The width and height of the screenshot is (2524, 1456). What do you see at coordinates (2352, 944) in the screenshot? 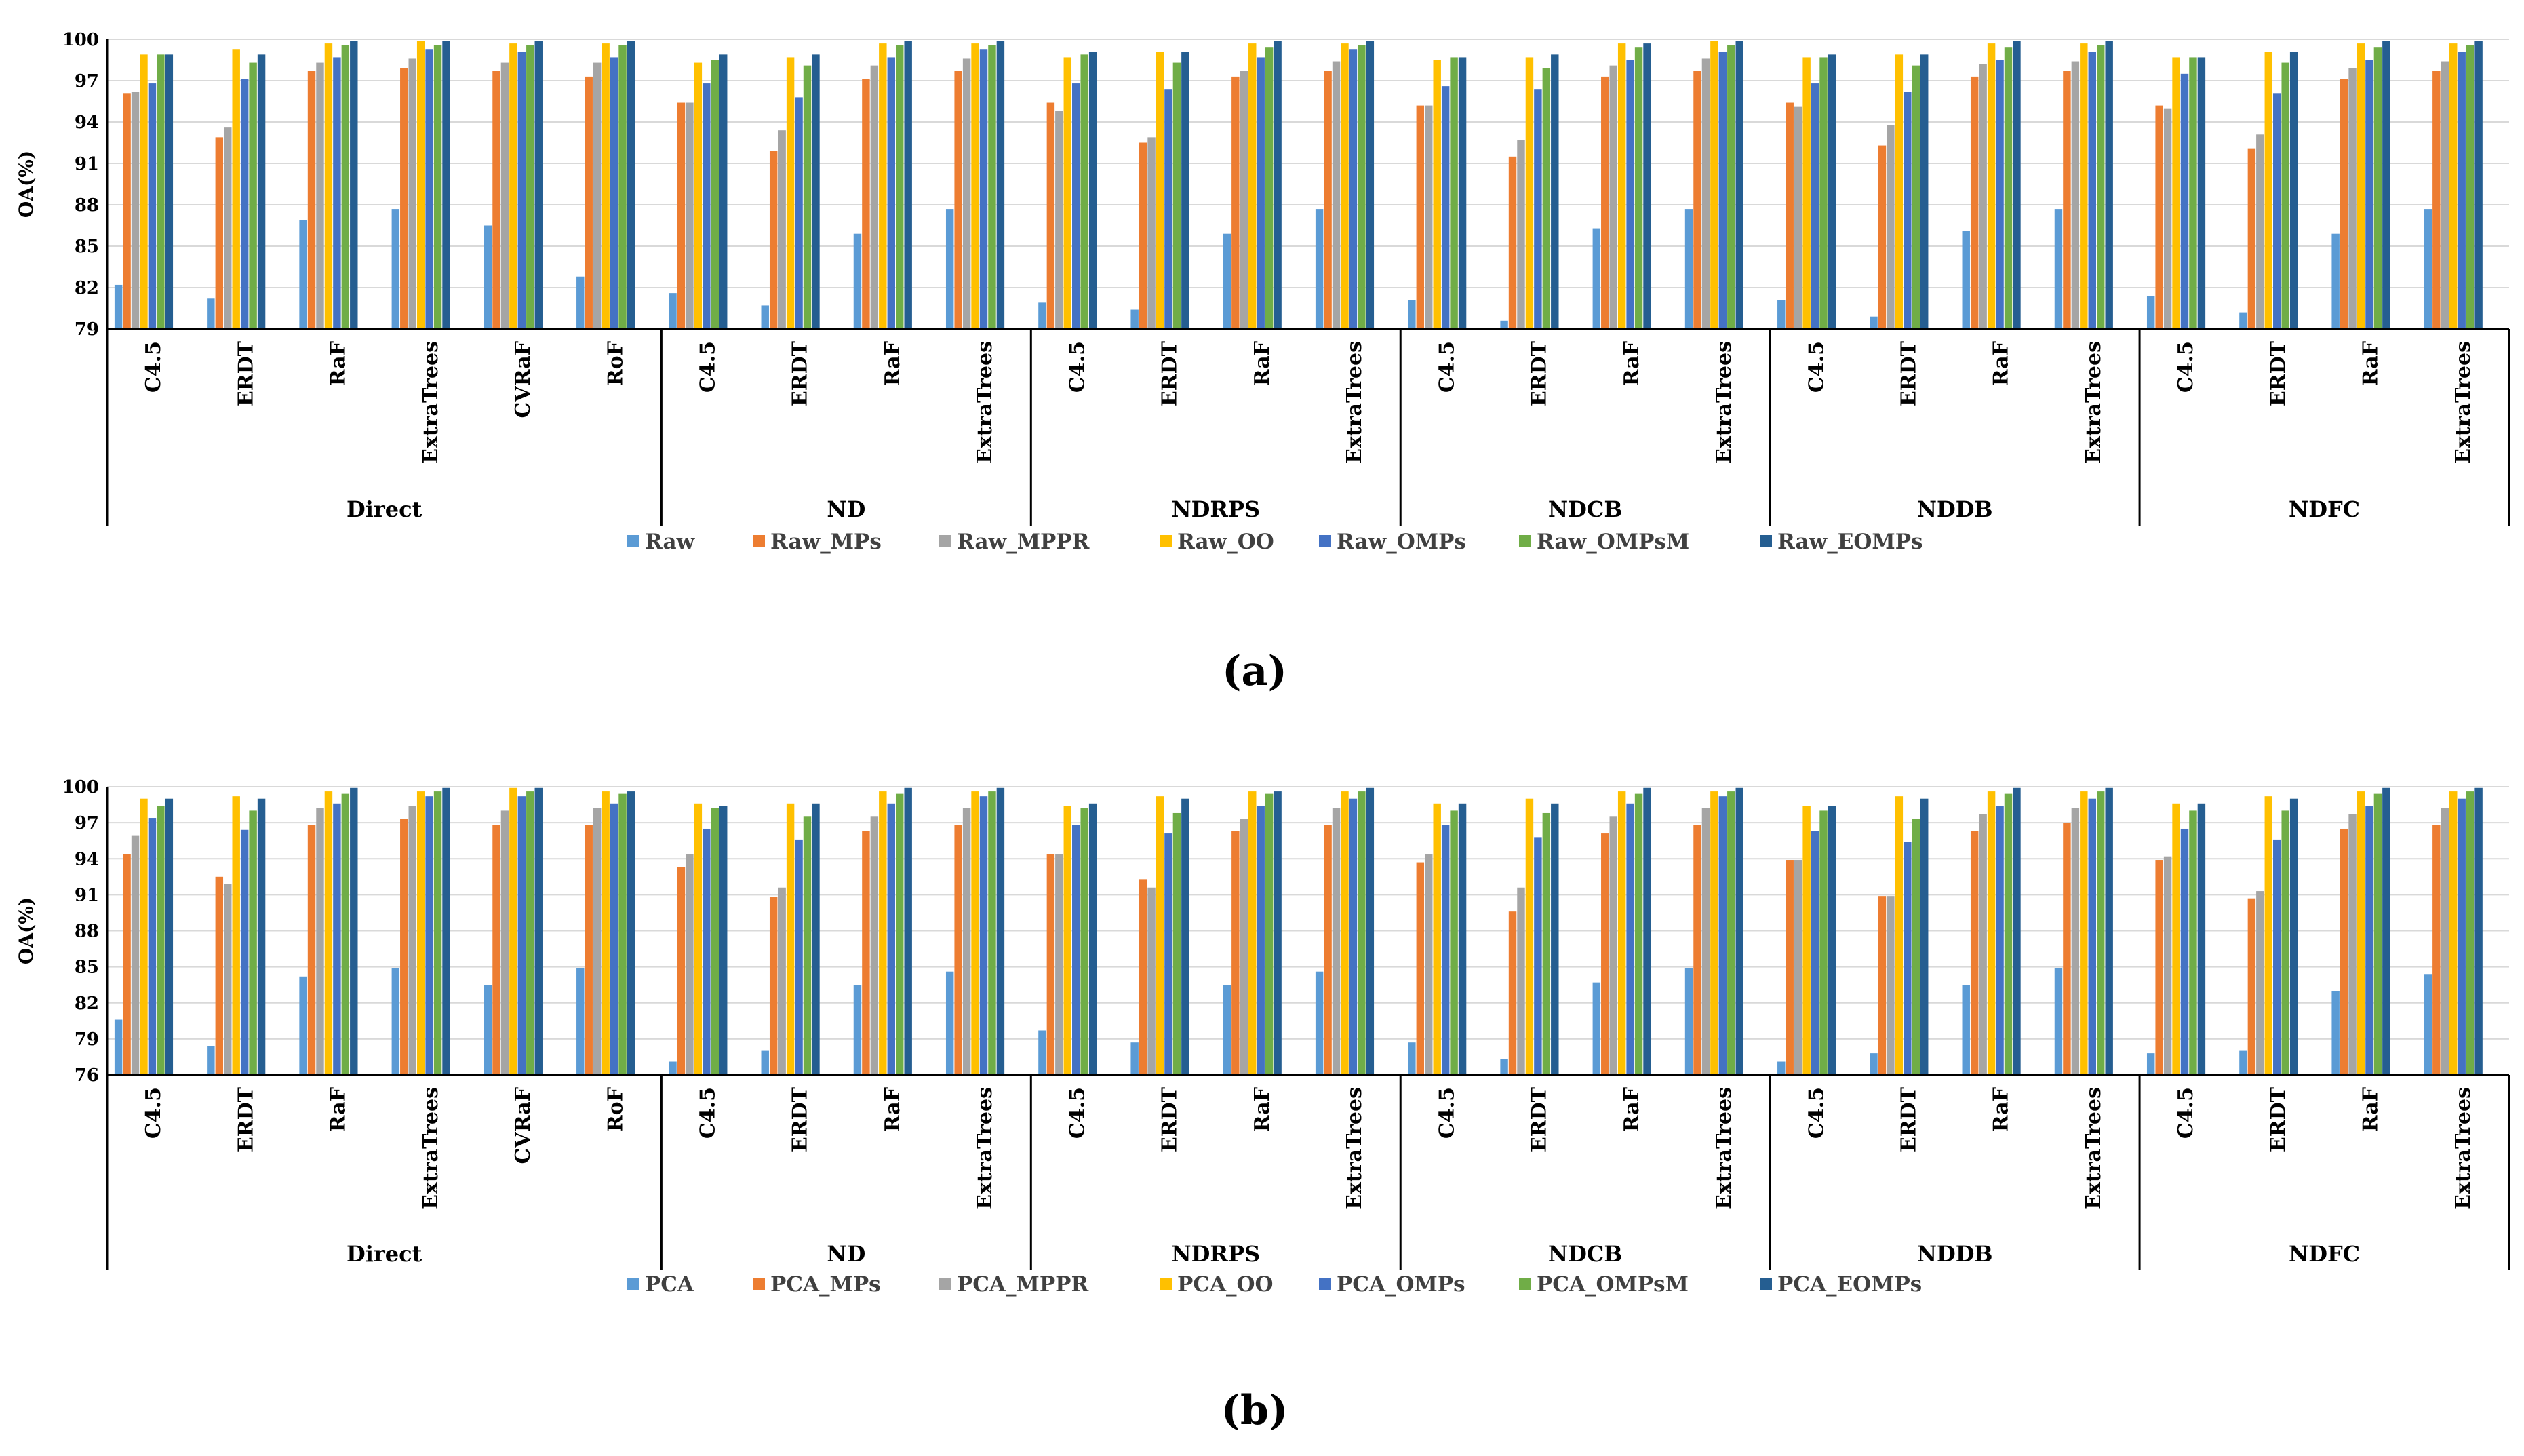
I see `bar-pca-mppr` at bounding box center [2352, 944].